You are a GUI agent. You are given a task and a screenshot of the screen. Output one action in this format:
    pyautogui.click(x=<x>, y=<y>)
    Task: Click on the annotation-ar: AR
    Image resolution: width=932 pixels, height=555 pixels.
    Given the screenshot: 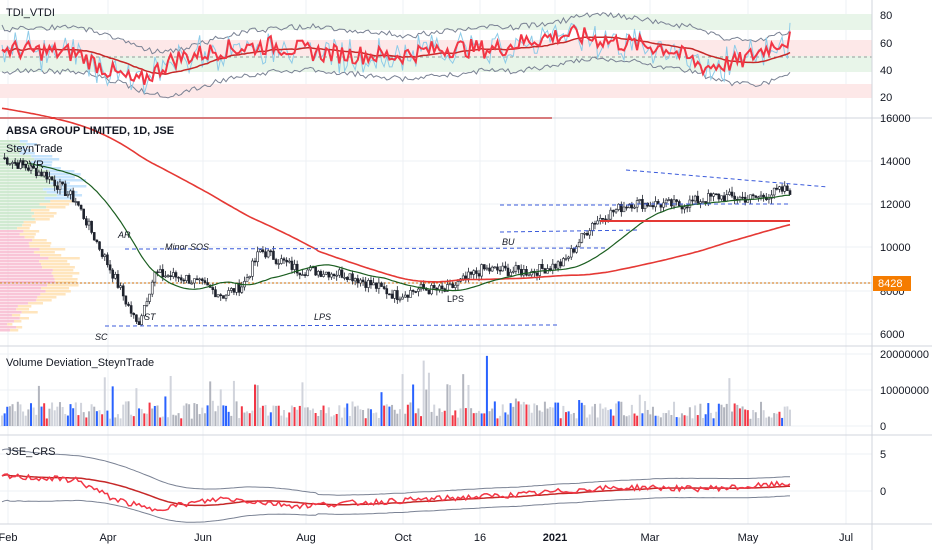 What is the action you would take?
    pyautogui.click(x=124, y=235)
    